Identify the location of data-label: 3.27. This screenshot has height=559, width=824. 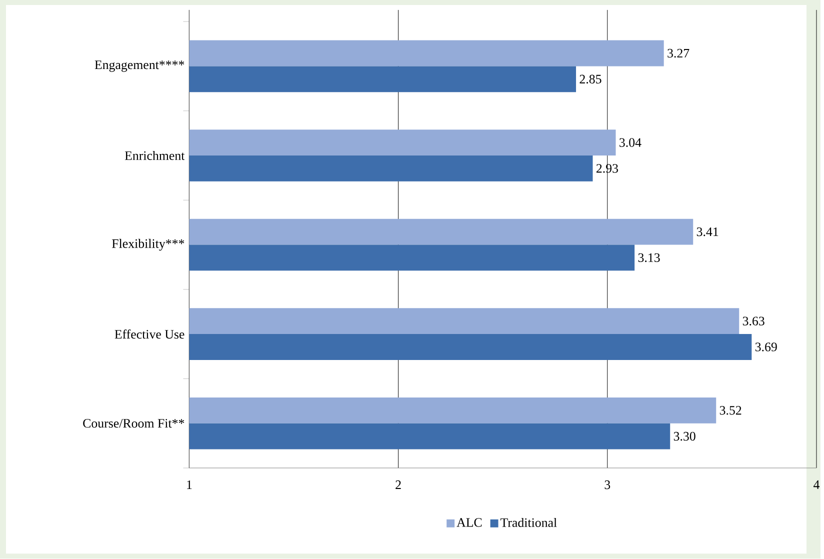
(679, 53).